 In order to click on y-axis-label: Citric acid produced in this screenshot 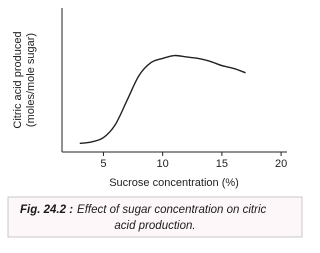, I will do `click(18, 79)`.